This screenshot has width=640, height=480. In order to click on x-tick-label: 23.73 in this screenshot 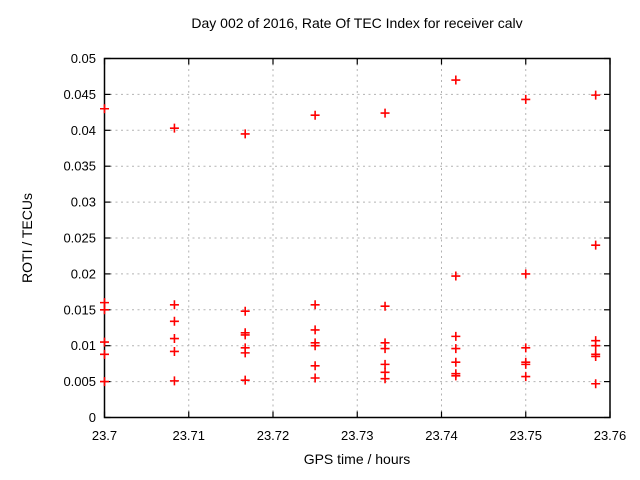, I will do `click(357, 435)`.